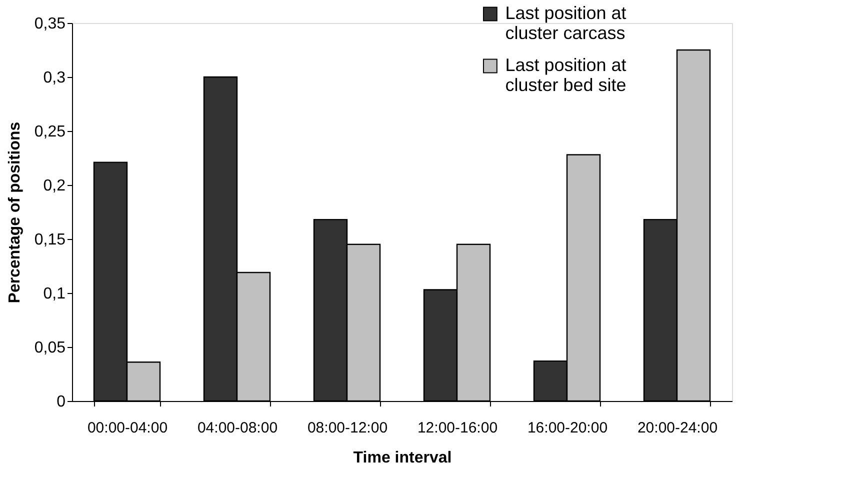 This screenshot has height=482, width=855. What do you see at coordinates (347, 428) in the screenshot?
I see `x-tick-label: 08:00-12:00` at bounding box center [347, 428].